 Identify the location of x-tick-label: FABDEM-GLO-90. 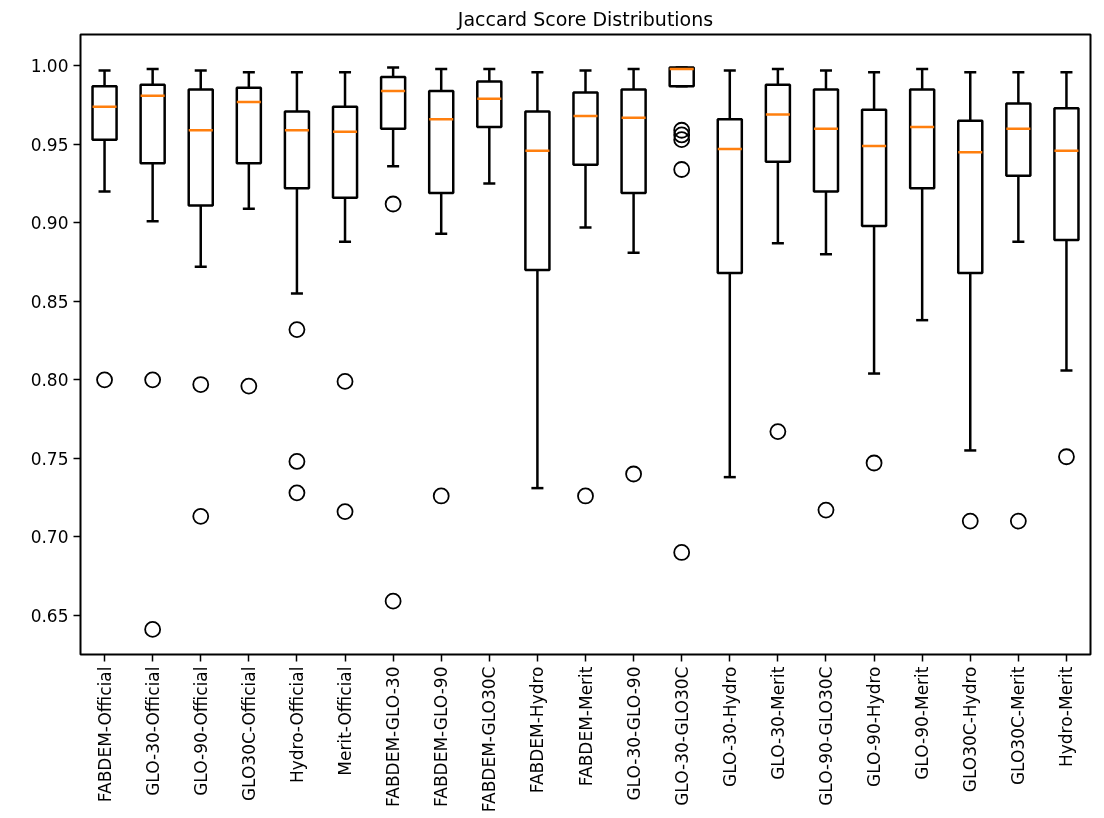
(441, 736).